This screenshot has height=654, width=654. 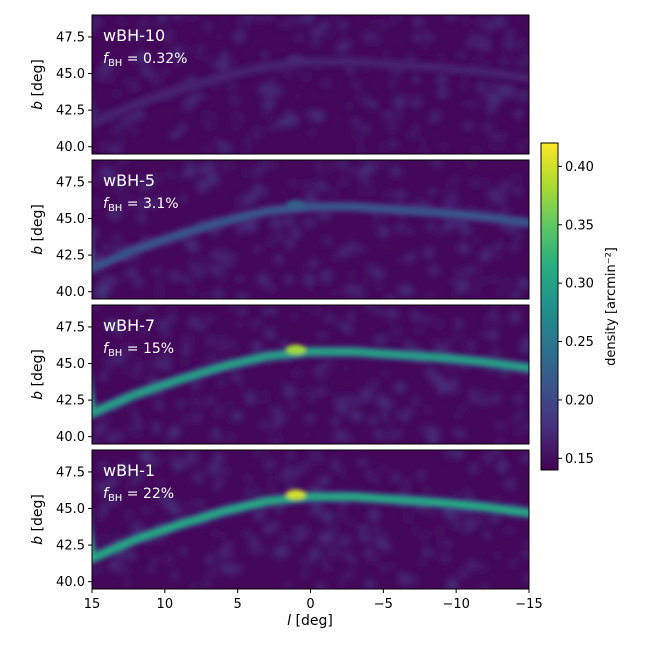 I want to click on y-axis-label: b [deg], so click(x=38, y=519).